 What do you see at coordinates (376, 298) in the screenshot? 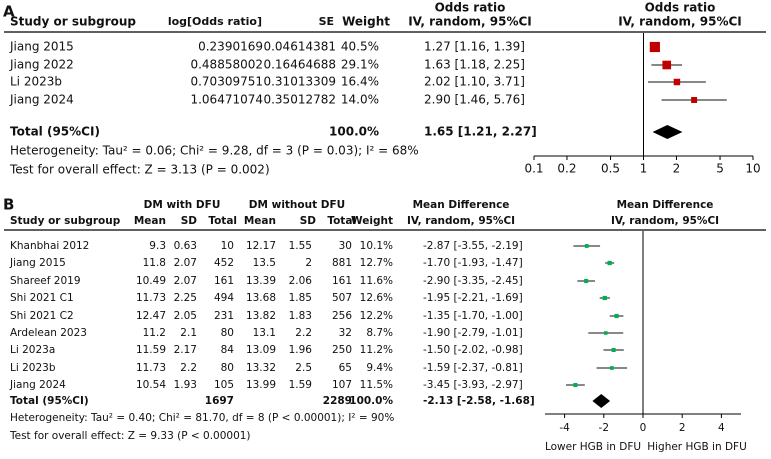
I see `weight: 12.6%` at bounding box center [376, 298].